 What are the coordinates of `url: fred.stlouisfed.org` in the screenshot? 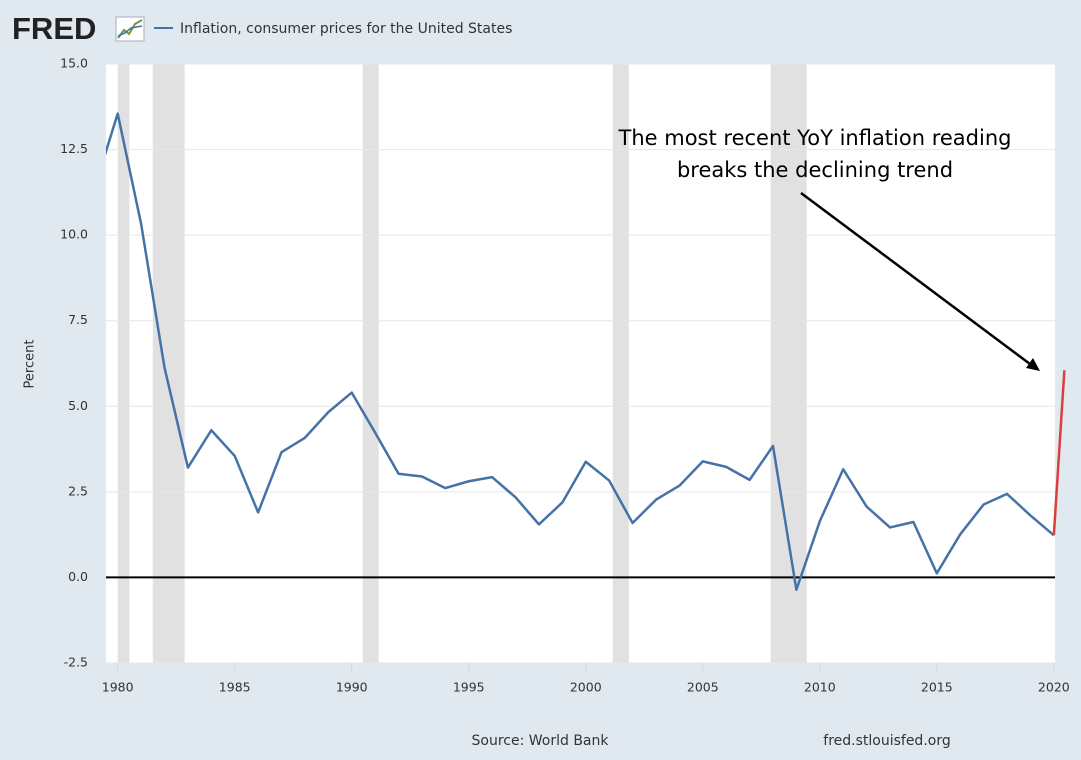 It's located at (886, 741).